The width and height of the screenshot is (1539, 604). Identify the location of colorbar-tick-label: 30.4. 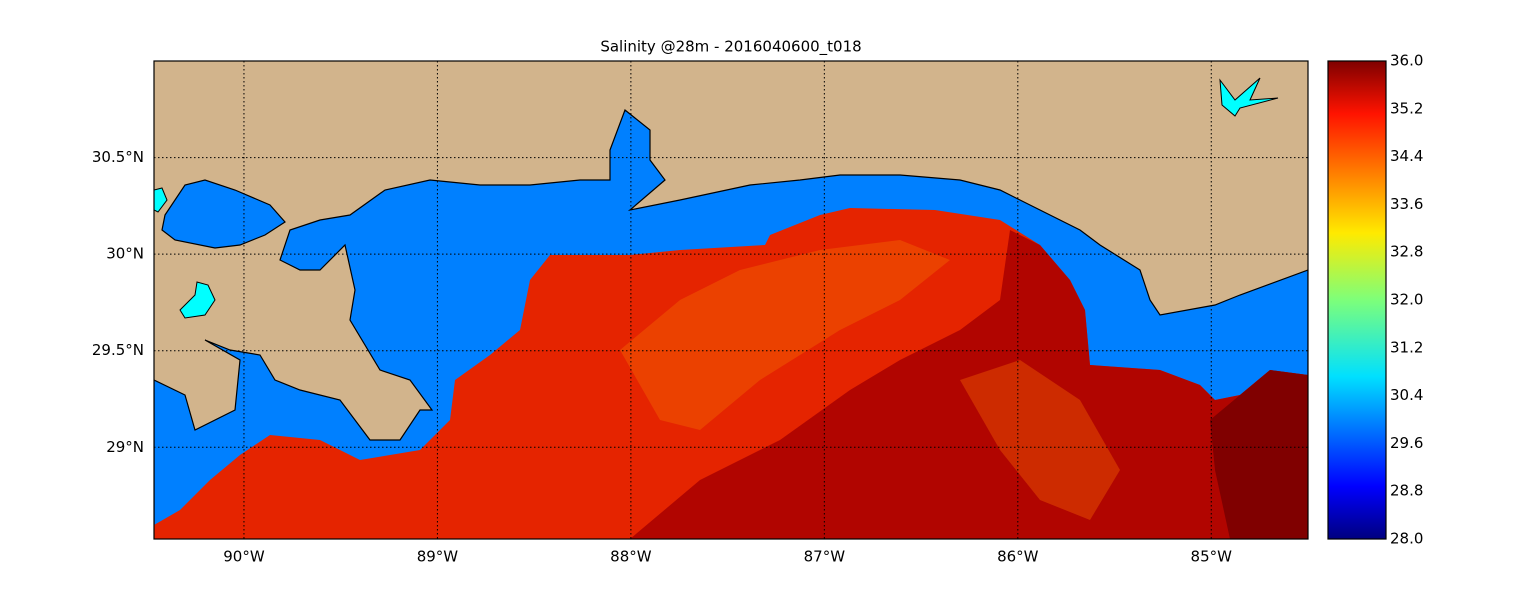
(1406, 395).